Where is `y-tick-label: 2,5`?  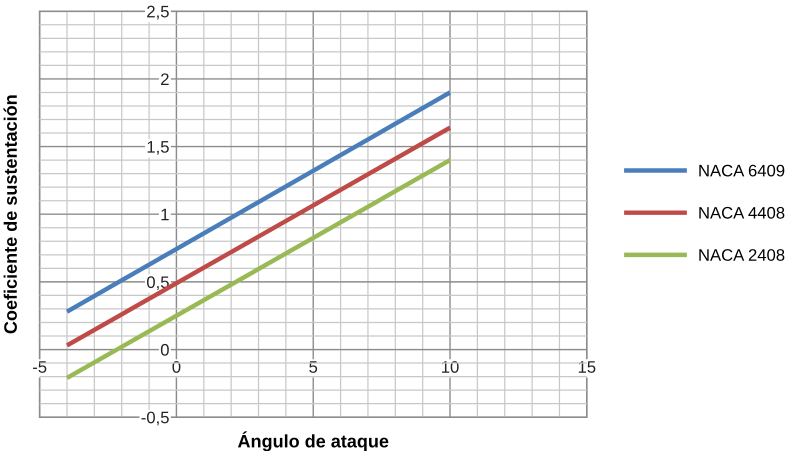 y-tick-label: 2,5 is located at coordinates (158, 13).